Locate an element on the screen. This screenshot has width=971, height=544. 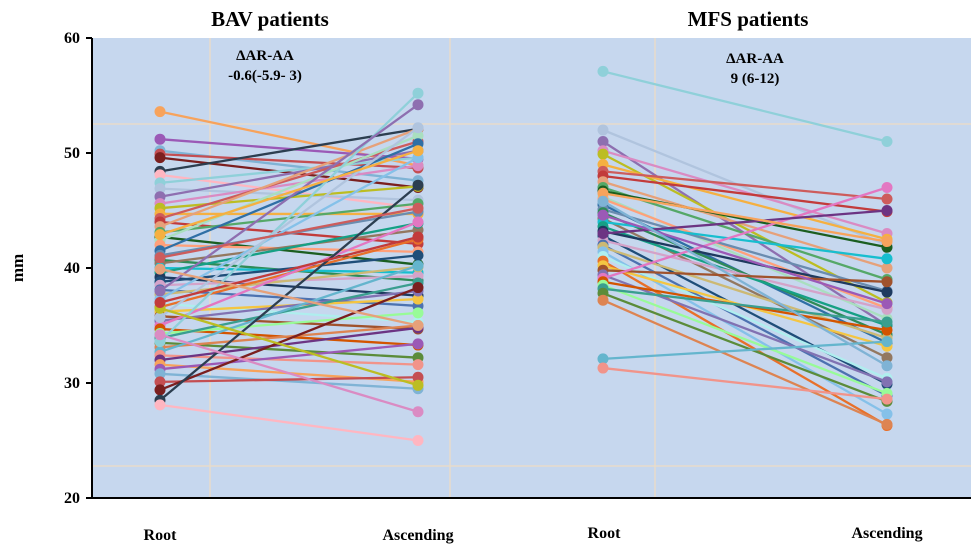
panel-title-mfs: MFS patients is located at coordinates (748, 19).